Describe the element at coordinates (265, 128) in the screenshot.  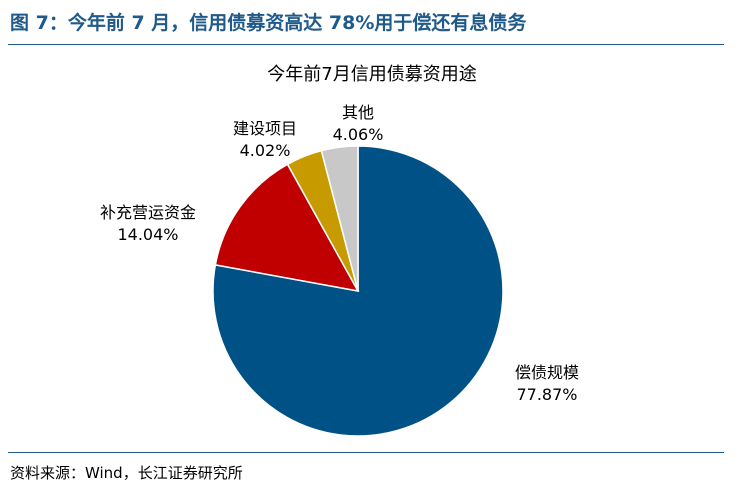
I see `slice-name-label-2: 建设项目` at that location.